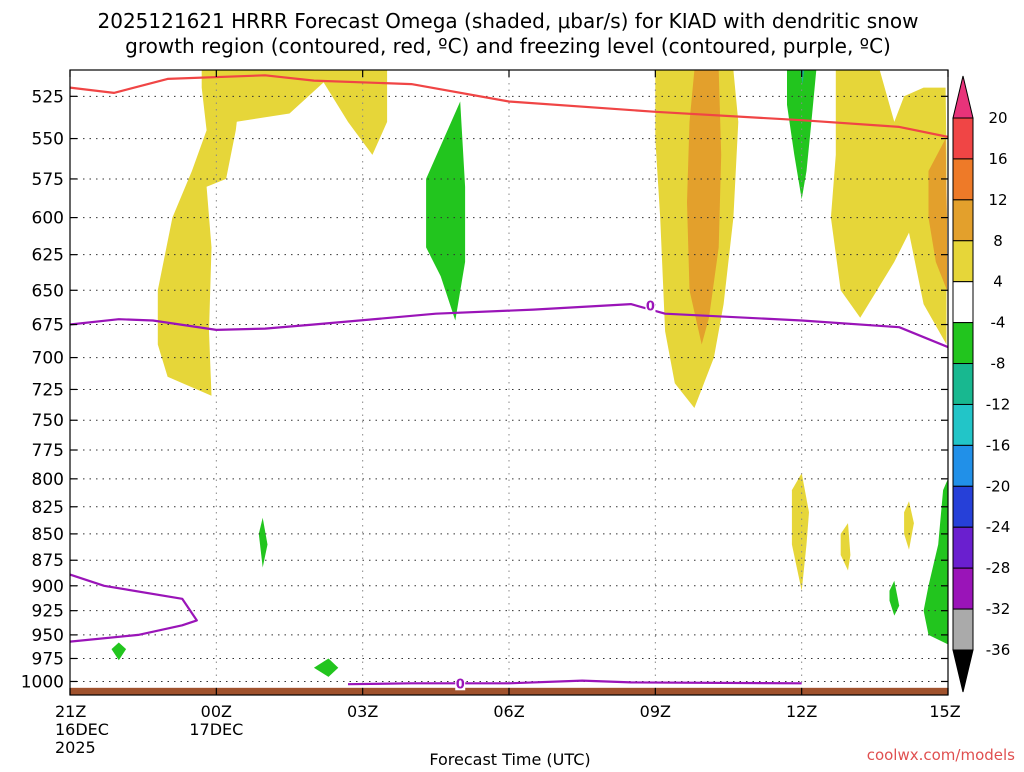 The width and height of the screenshot is (1024, 772). What do you see at coordinates (963, 97) in the screenshot?
I see `colorbar-top-arrow` at bounding box center [963, 97].